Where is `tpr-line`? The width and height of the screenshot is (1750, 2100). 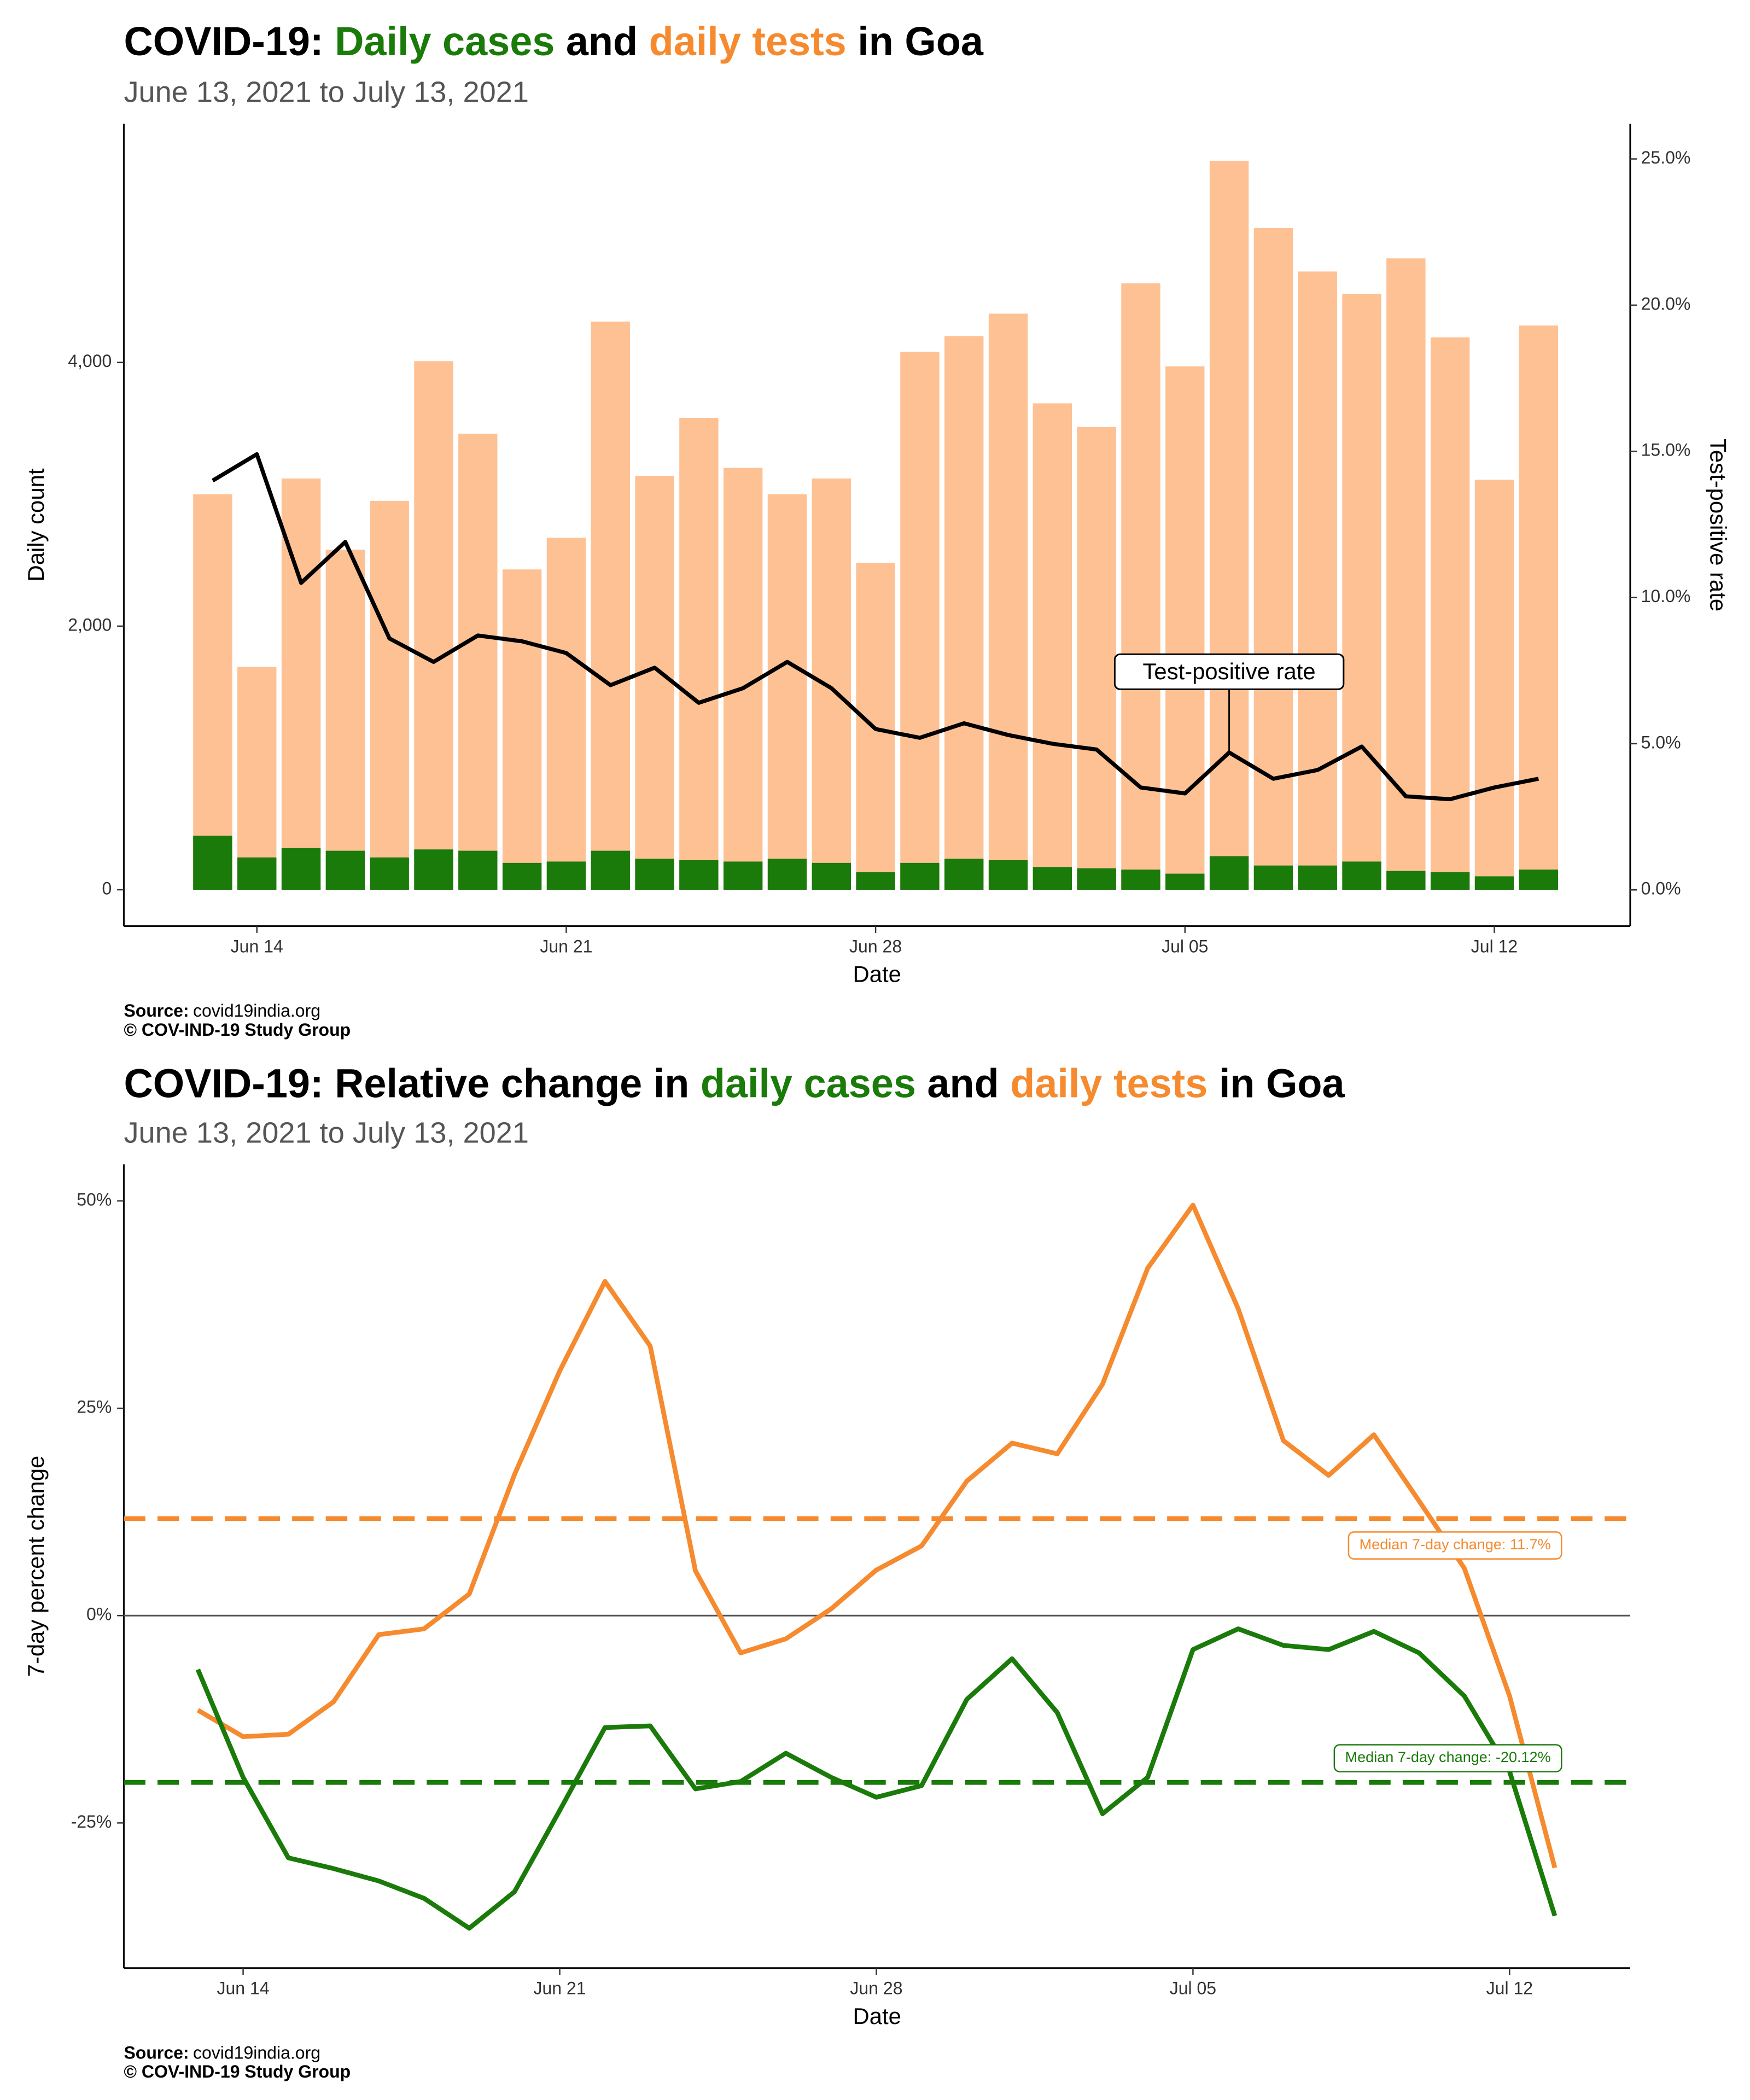 tpr-line is located at coordinates (875, 627).